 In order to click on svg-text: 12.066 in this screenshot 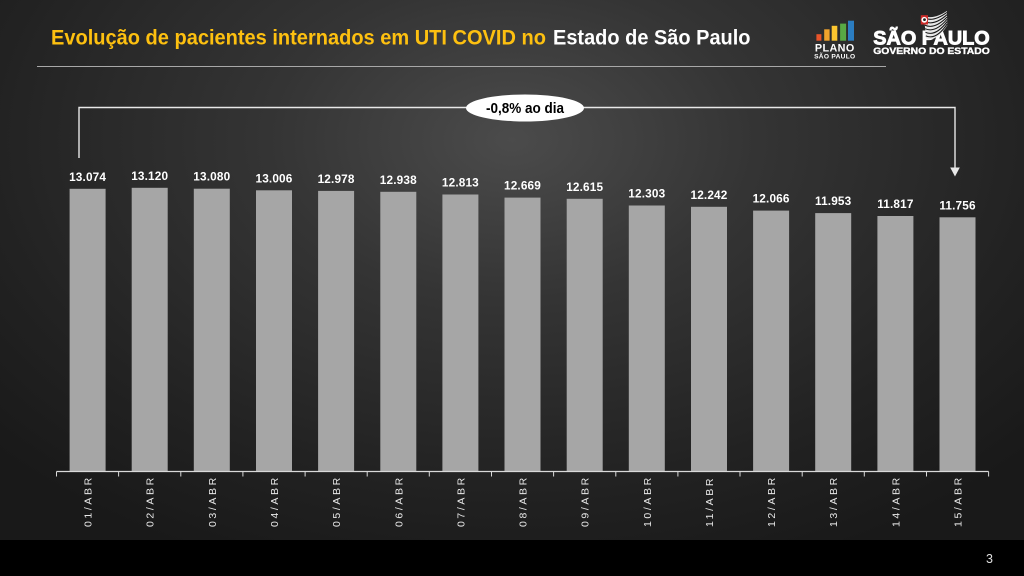, I will do `click(771, 199)`.